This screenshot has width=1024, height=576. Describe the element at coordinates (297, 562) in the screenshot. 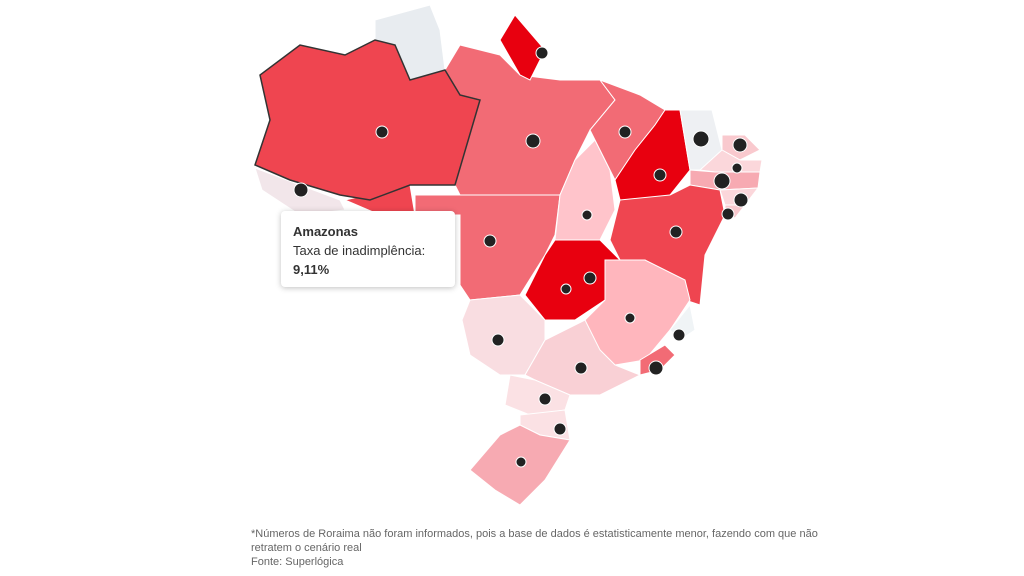

I see `source: Fonte: Superlógica` at that location.